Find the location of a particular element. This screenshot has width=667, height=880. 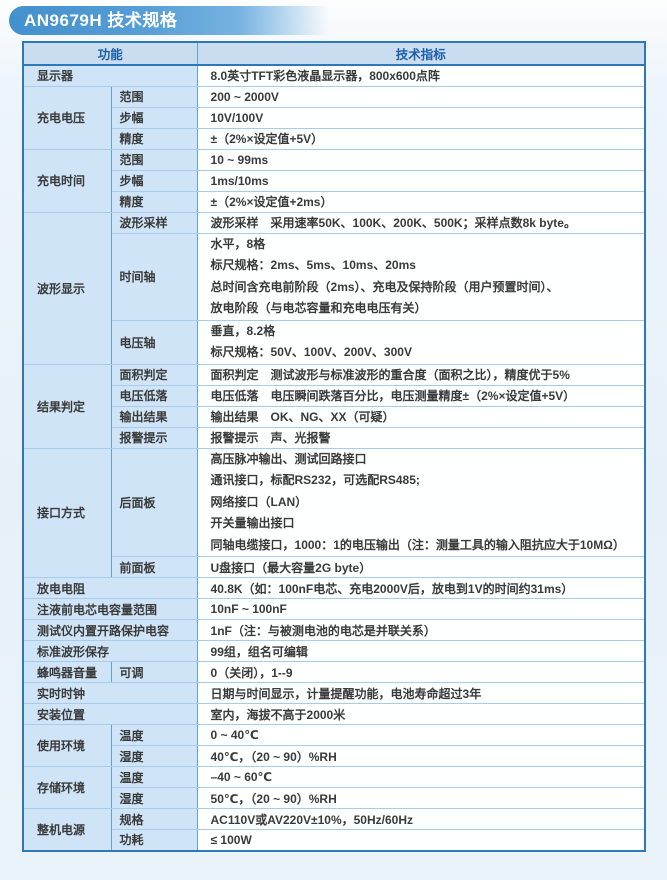

row-buzzer: 蜂鸣器音量 可调 0（关闭），1--9 is located at coordinates (334, 672).